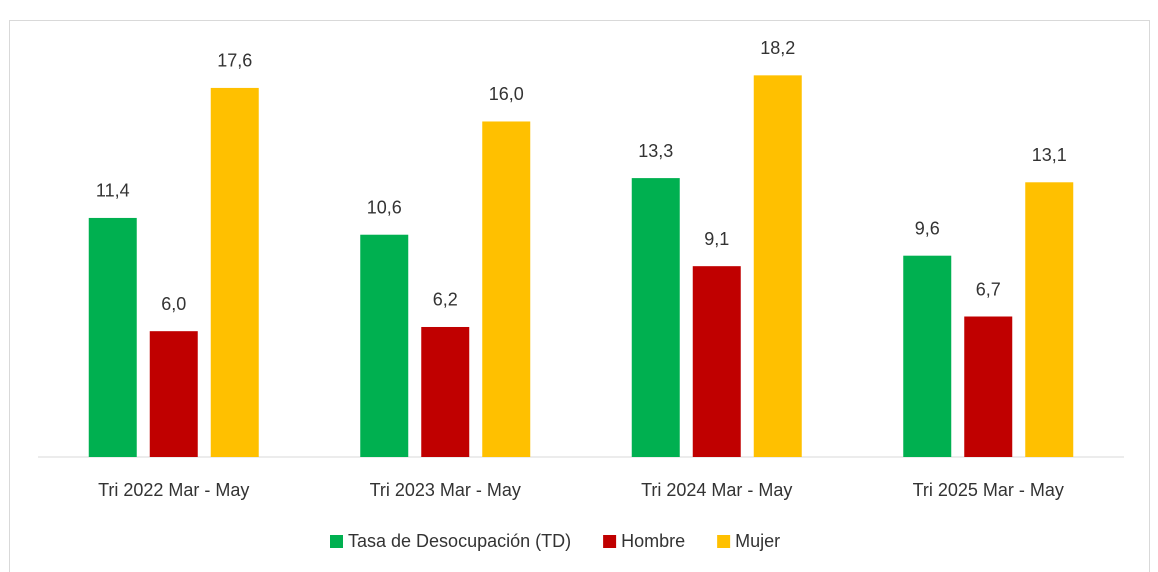 The width and height of the screenshot is (1158, 572). What do you see at coordinates (653, 541) in the screenshot?
I see `legend-label: Hombre` at bounding box center [653, 541].